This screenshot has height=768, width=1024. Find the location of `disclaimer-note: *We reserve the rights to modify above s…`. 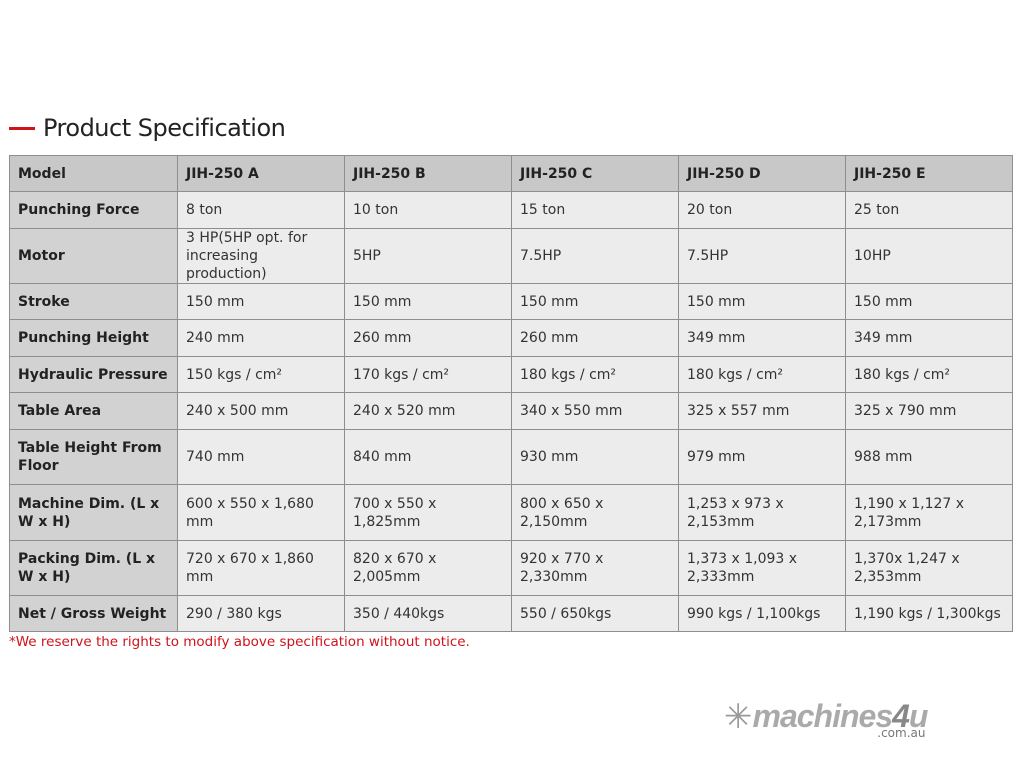

disclaimer-note: *We reserve the rights to modify above s… is located at coordinates (239, 642).